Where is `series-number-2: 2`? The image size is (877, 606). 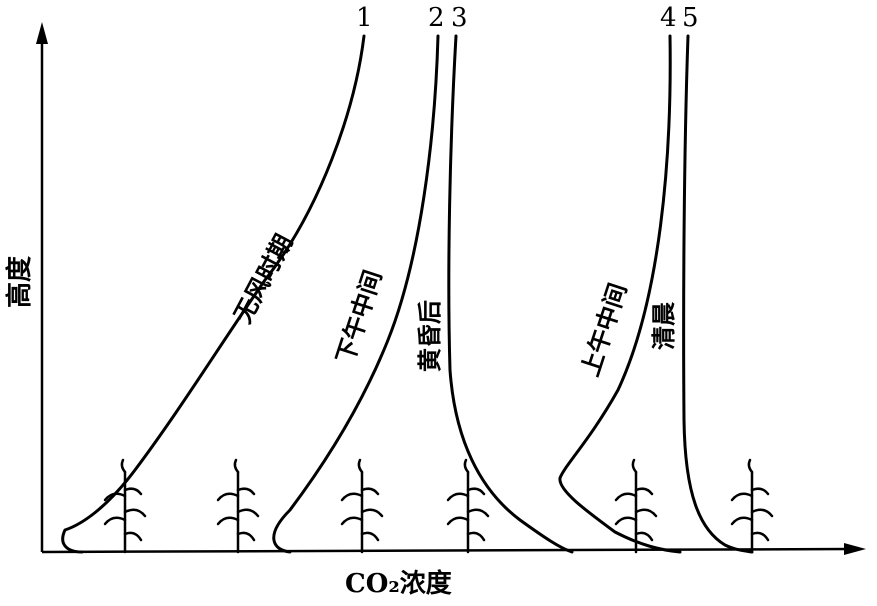
series-number-2: 2 is located at coordinates (436, 18).